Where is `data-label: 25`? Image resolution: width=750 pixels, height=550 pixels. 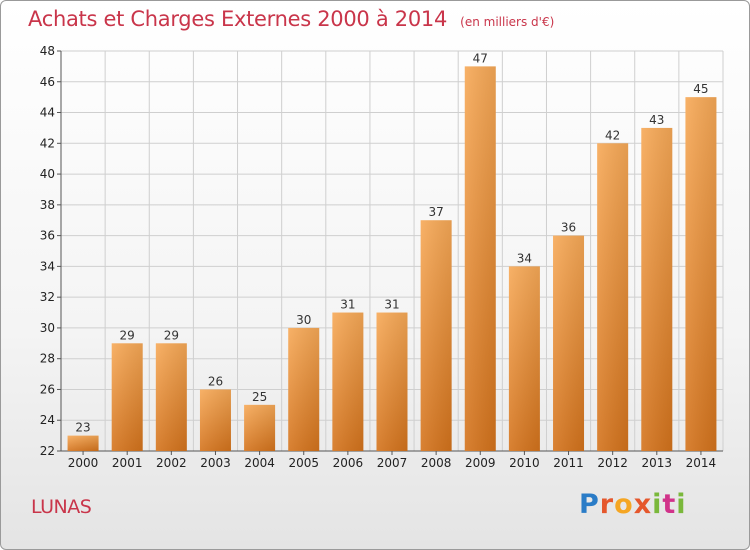 data-label: 25 is located at coordinates (259, 397).